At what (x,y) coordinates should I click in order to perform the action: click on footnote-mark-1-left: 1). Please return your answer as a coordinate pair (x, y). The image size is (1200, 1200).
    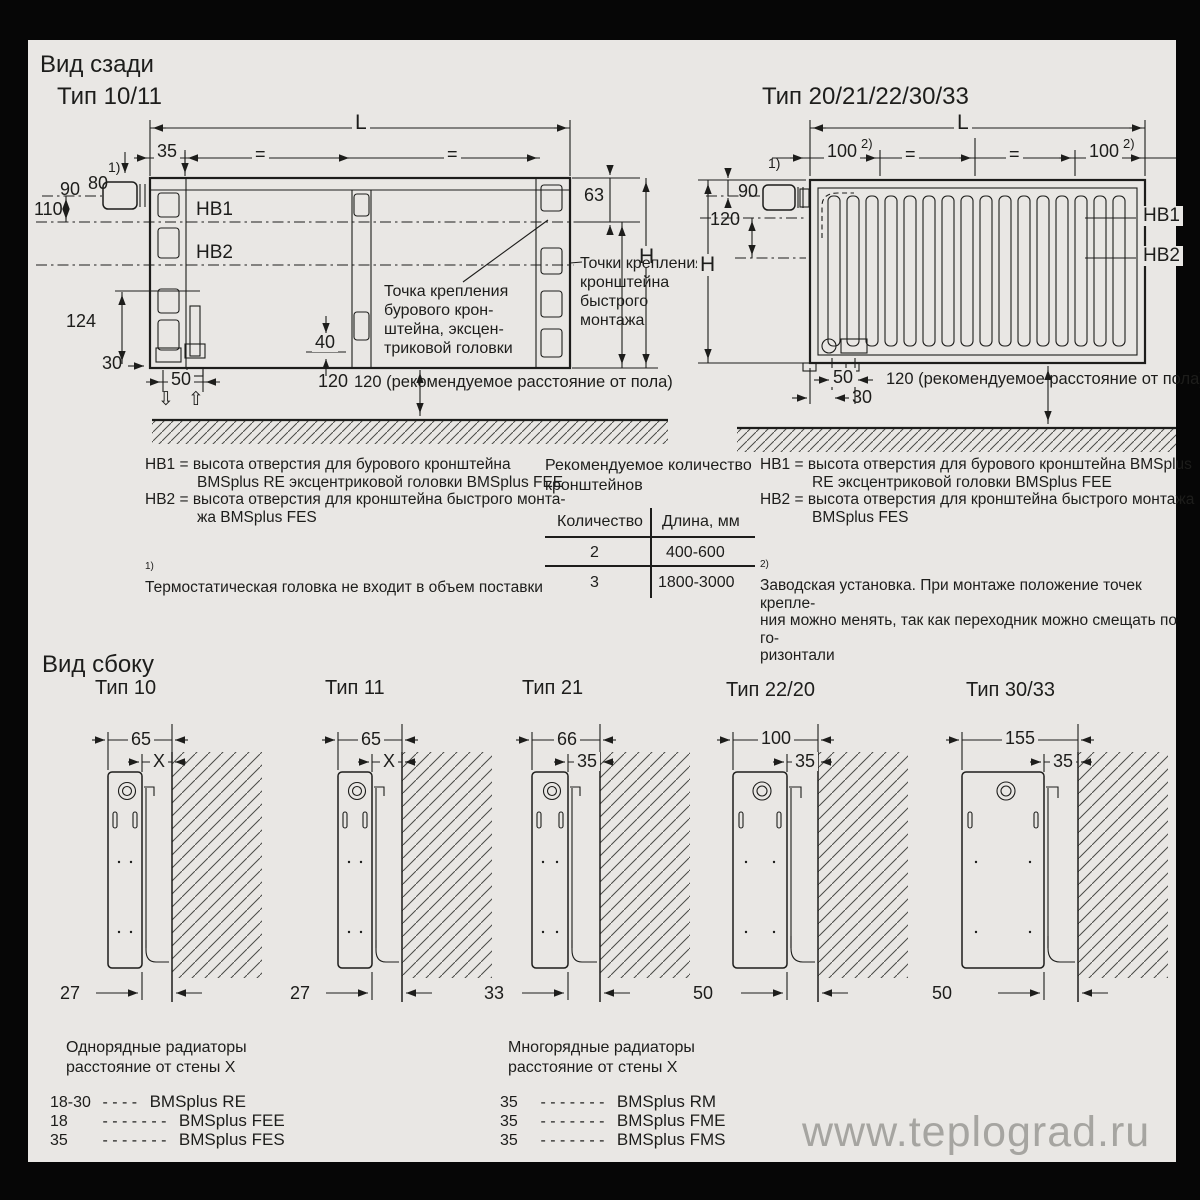
    Looking at the image, I should click on (114, 167).